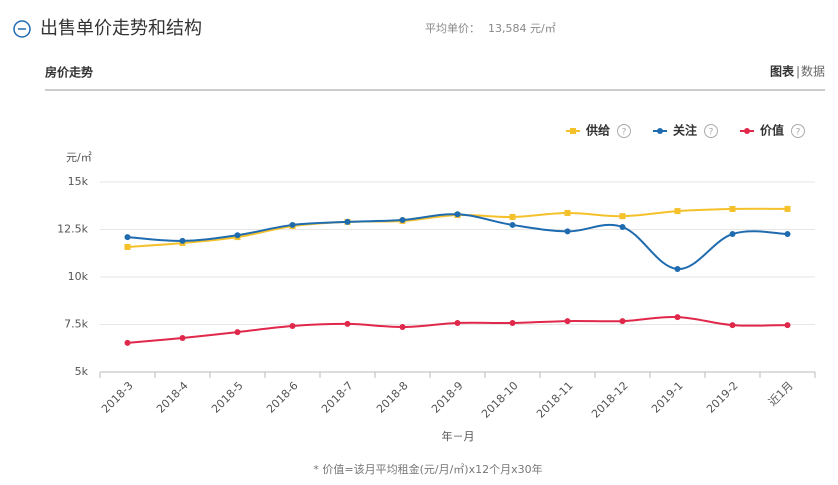 Image resolution: width=838 pixels, height=485 pixels. What do you see at coordinates (227, 397) in the screenshot?
I see `x-tick-label: 2018-5` at bounding box center [227, 397].